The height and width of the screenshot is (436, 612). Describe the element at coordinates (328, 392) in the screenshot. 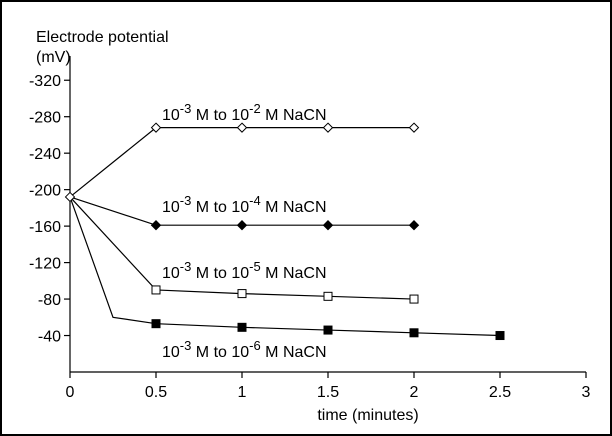

I see `x-tick-label: 1.5` at that location.